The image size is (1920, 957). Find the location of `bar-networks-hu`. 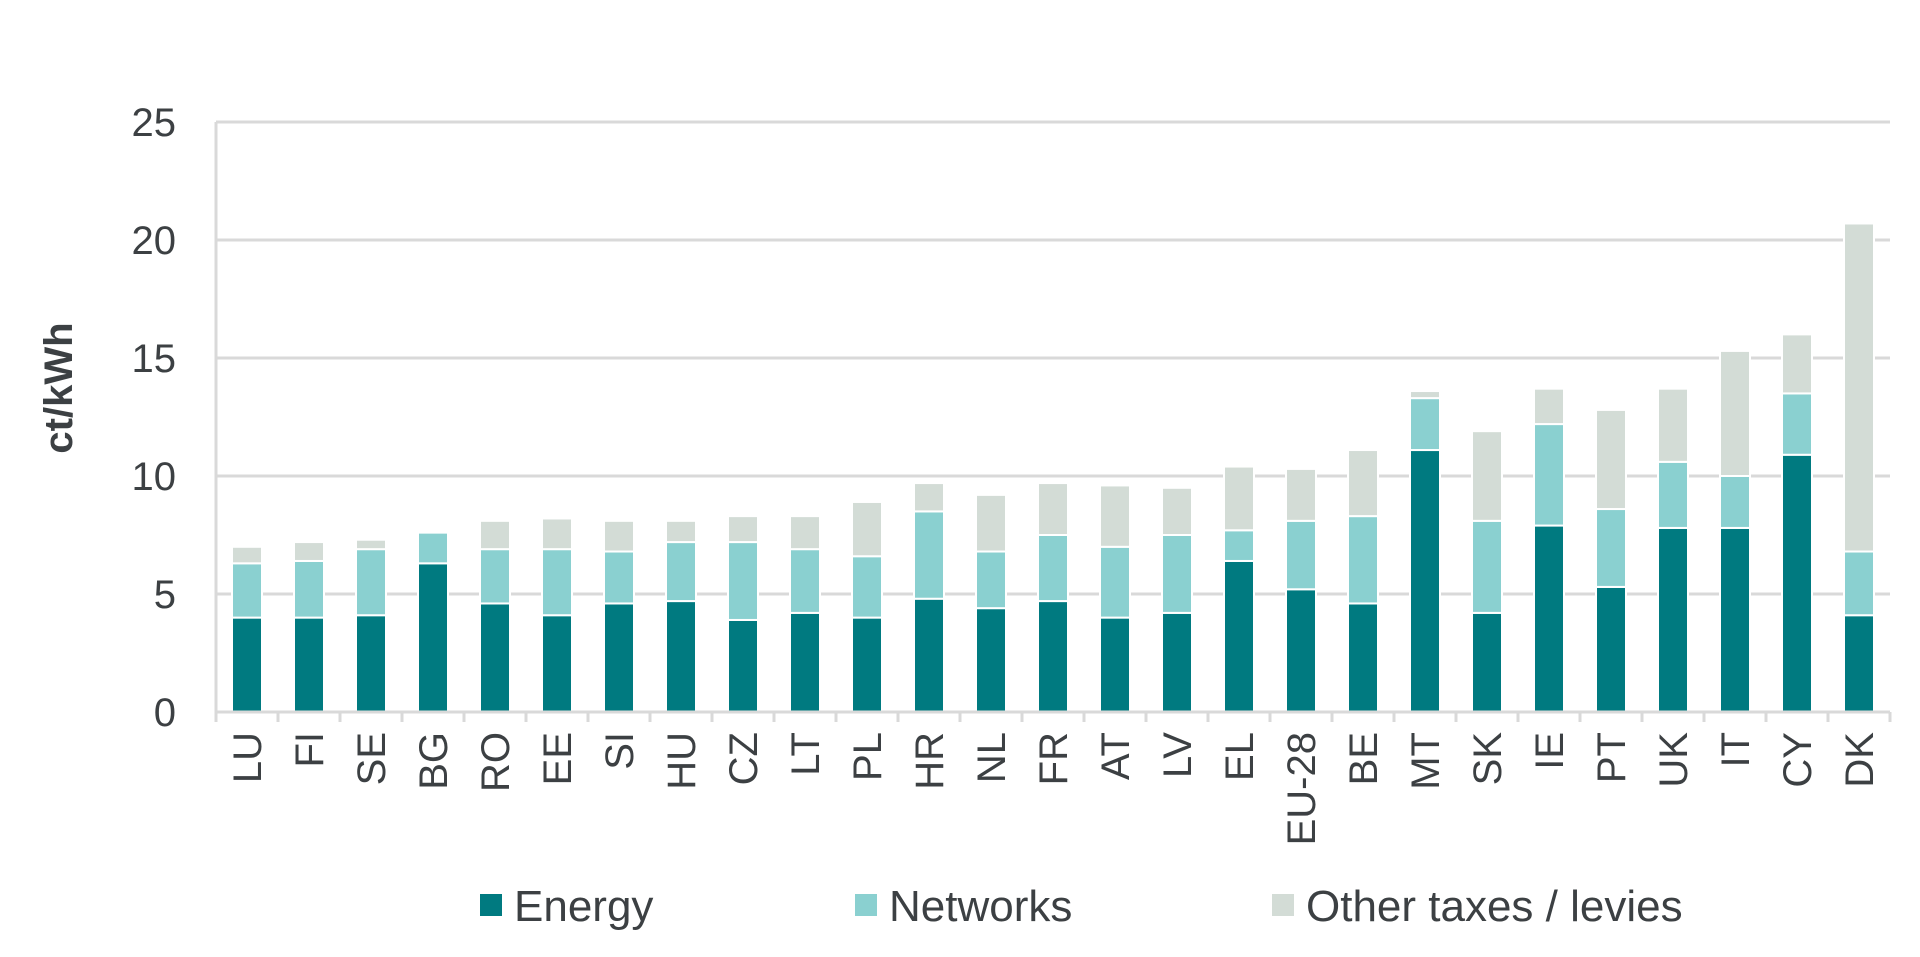

bar-networks-hu is located at coordinates (681, 572).